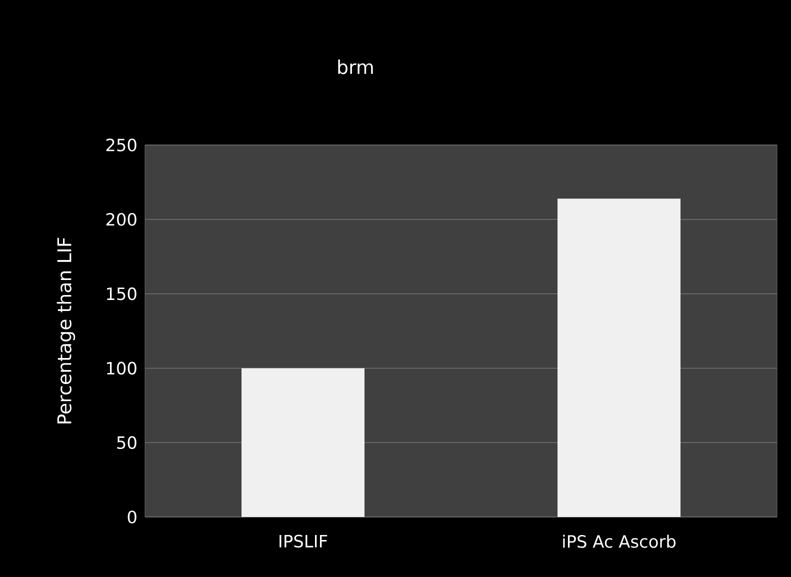 This screenshot has height=577, width=791. I want to click on y-tick-label: 0, so click(132, 517).